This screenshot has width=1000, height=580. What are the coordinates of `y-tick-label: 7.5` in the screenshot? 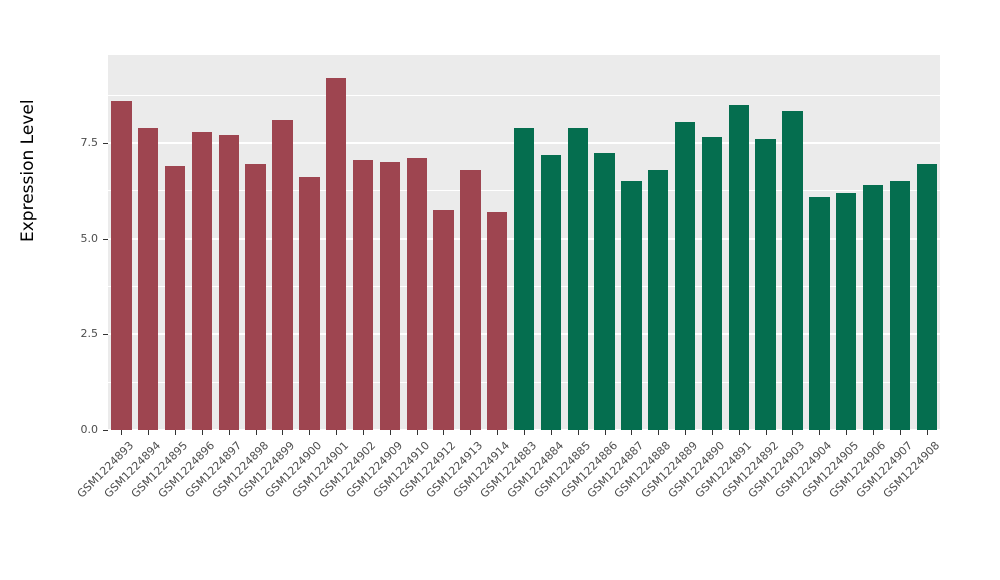 It's located at (89, 142).